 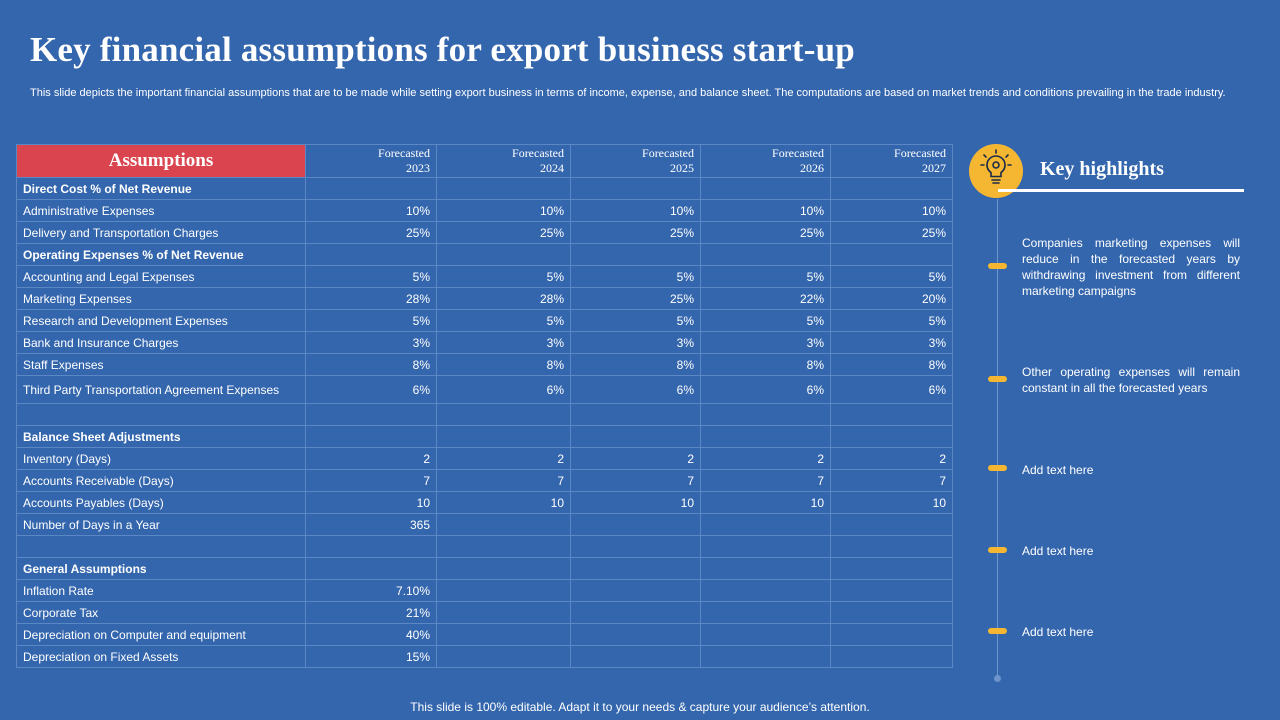 I want to click on table-row: Administrative Expenses 10% 10% 10% 10% 10%, so click(x=484, y=210).